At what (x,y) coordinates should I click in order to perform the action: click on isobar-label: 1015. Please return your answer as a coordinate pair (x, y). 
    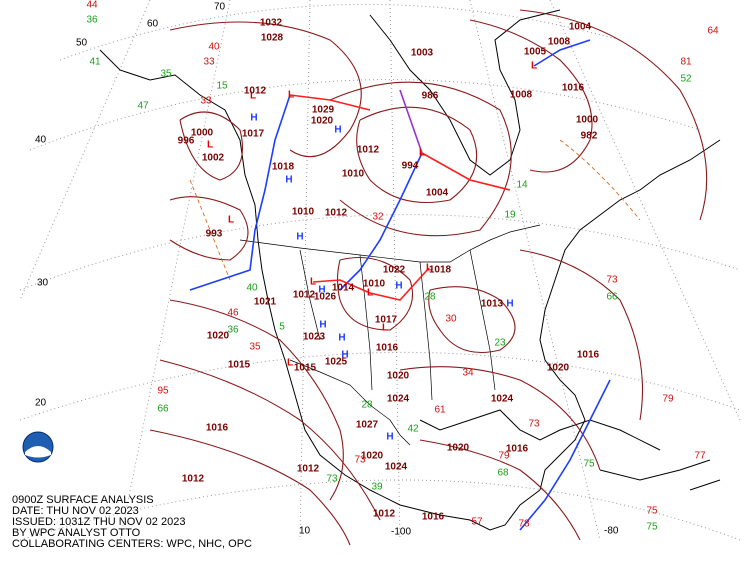
    Looking at the image, I should click on (239, 365).